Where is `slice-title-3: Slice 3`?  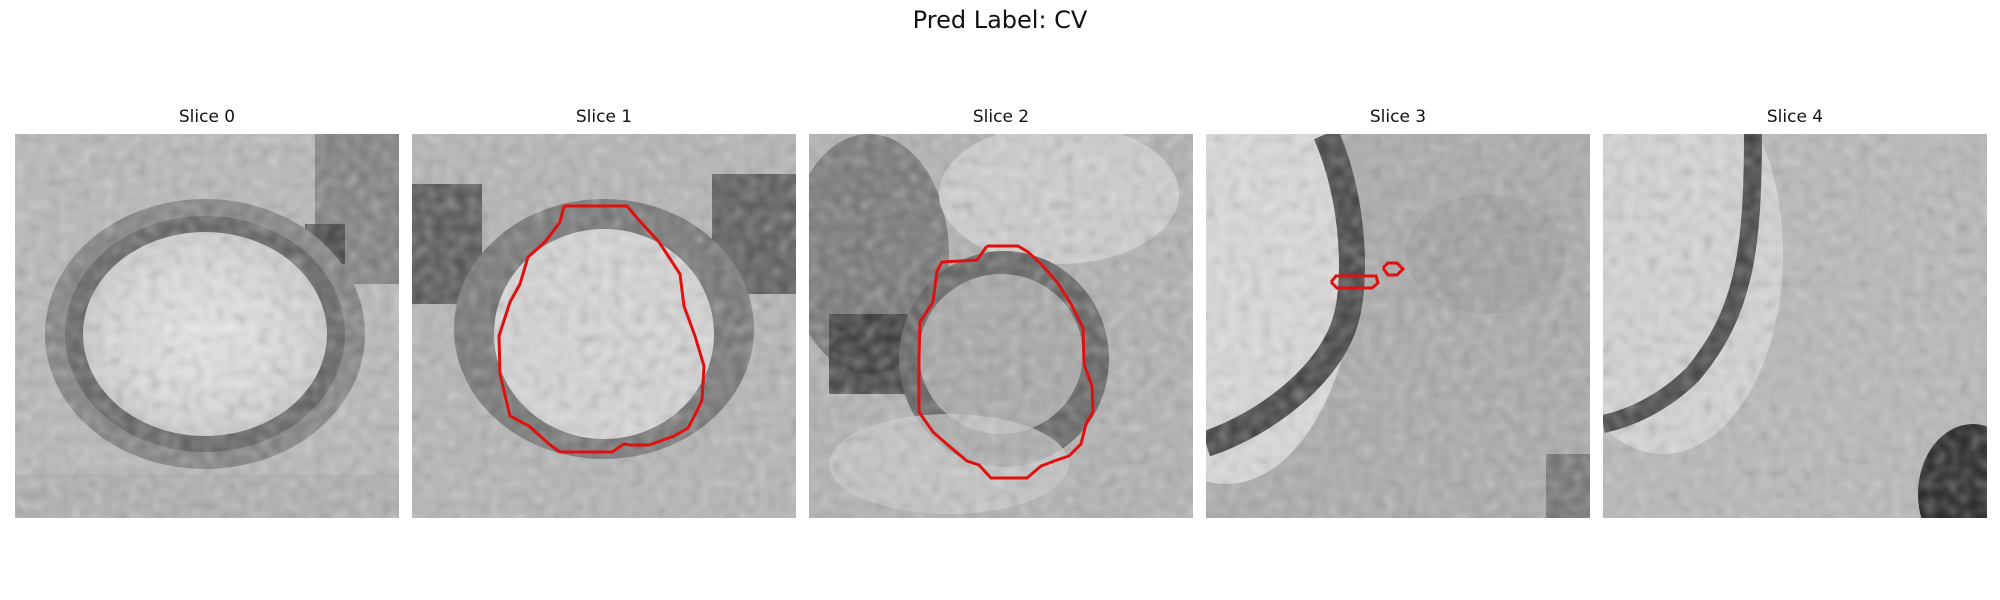 slice-title-3: Slice 3 is located at coordinates (1398, 117).